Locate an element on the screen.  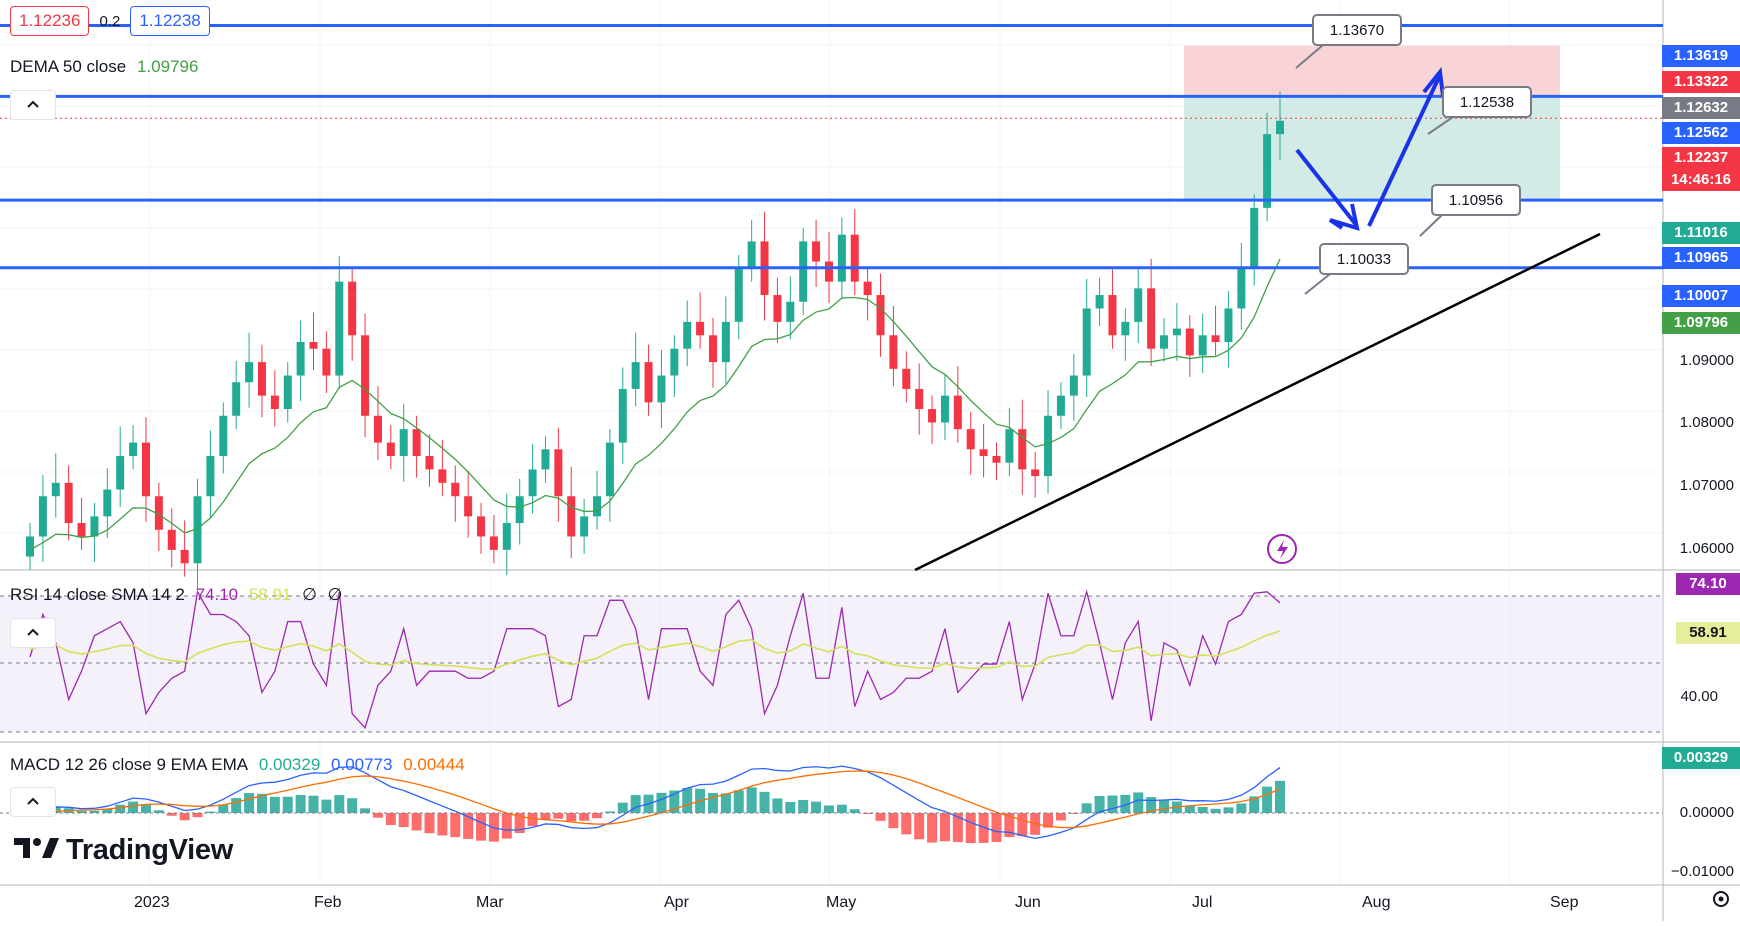
rsi-legend: RSI 14 close SMA 14 2 74.10 58.91 ∅ ∅ is located at coordinates (179, 595).